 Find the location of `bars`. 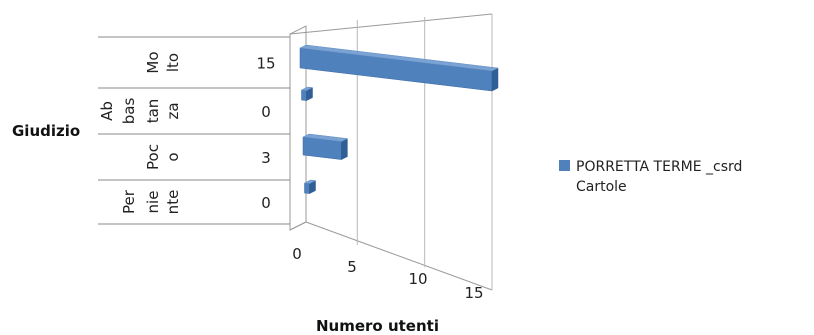

bars is located at coordinates (399, 119).